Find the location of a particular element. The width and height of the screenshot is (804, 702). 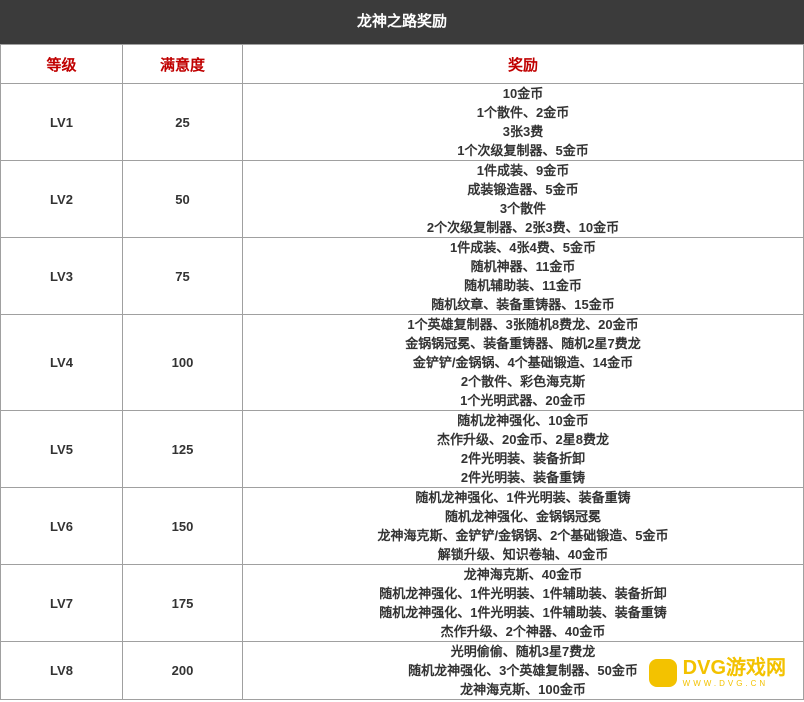

reward-line: 杰作升级、2个神器、40金币 is located at coordinates (523, 631).